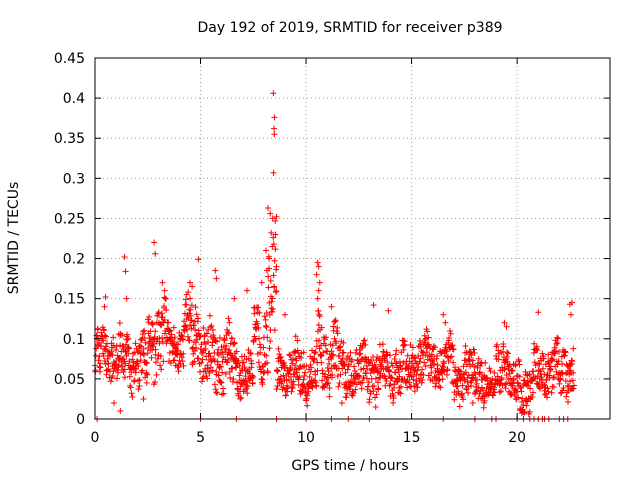 Image resolution: width=640 pixels, height=480 pixels. I want to click on y-tick-label: 0.05, so click(69, 380).